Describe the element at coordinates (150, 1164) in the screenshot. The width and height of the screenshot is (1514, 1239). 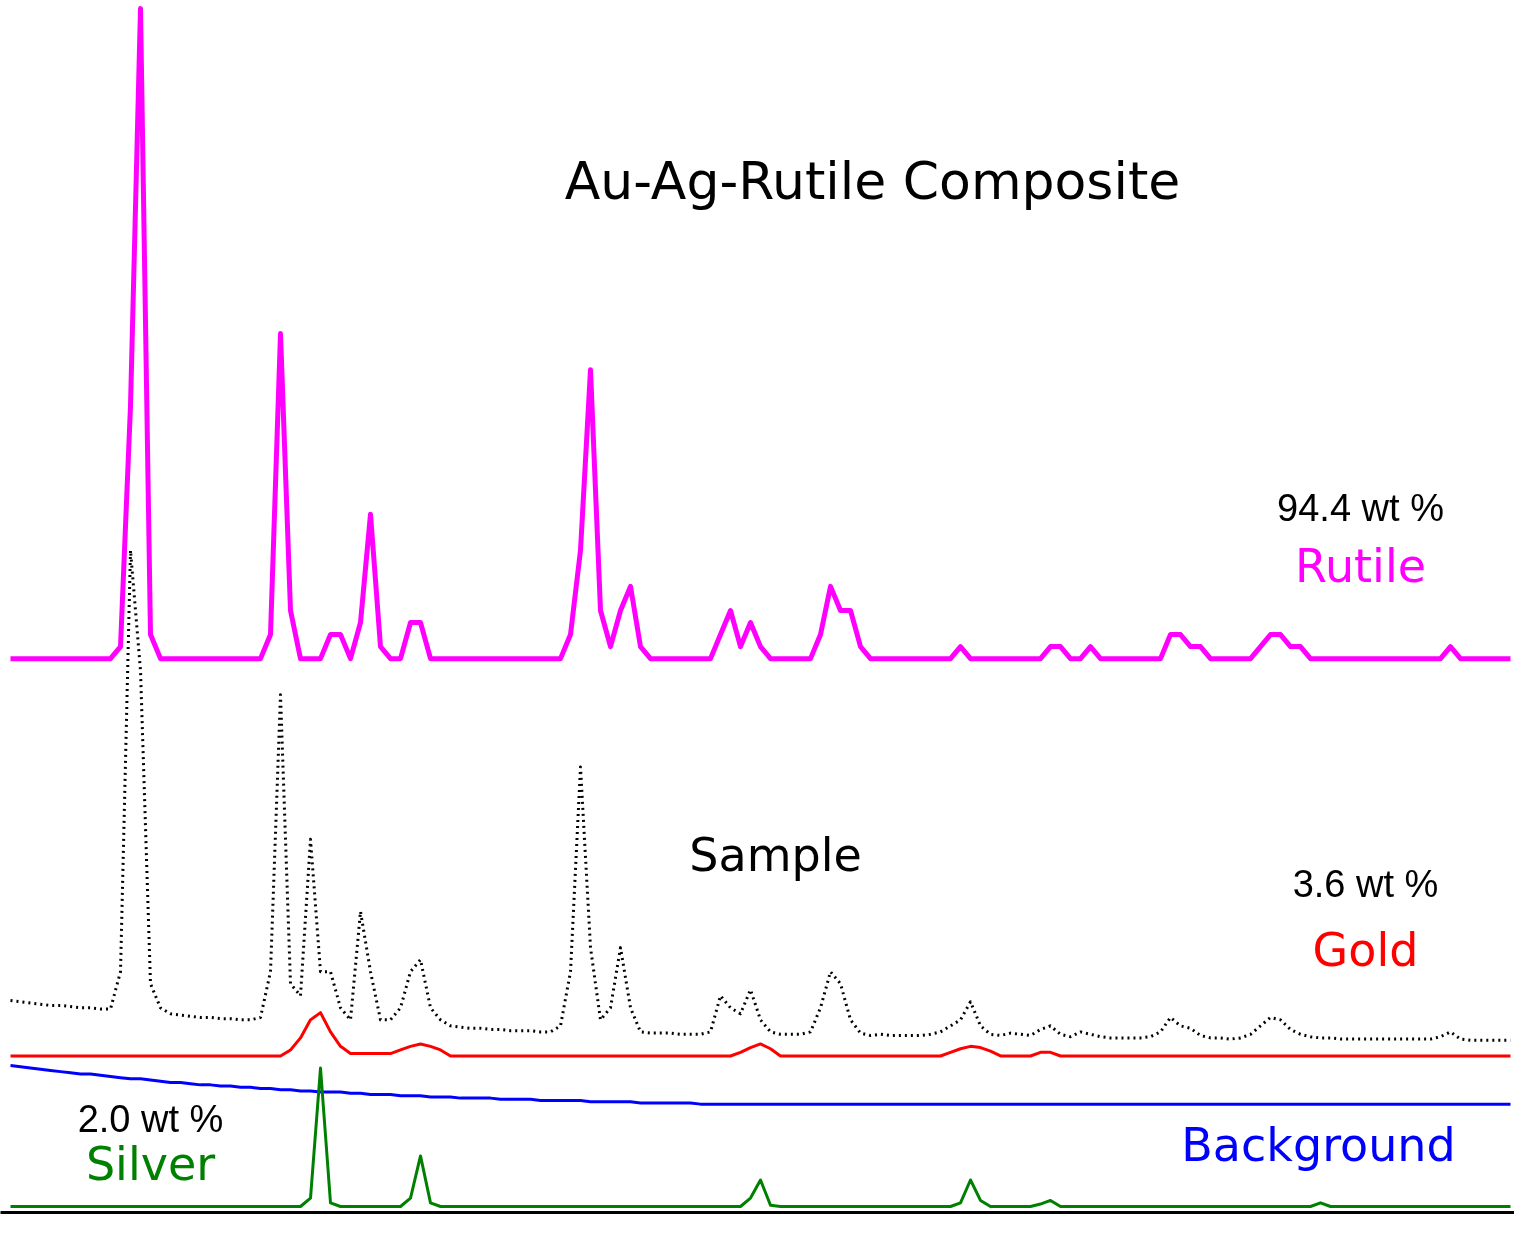
I see `series-label: Silver` at that location.